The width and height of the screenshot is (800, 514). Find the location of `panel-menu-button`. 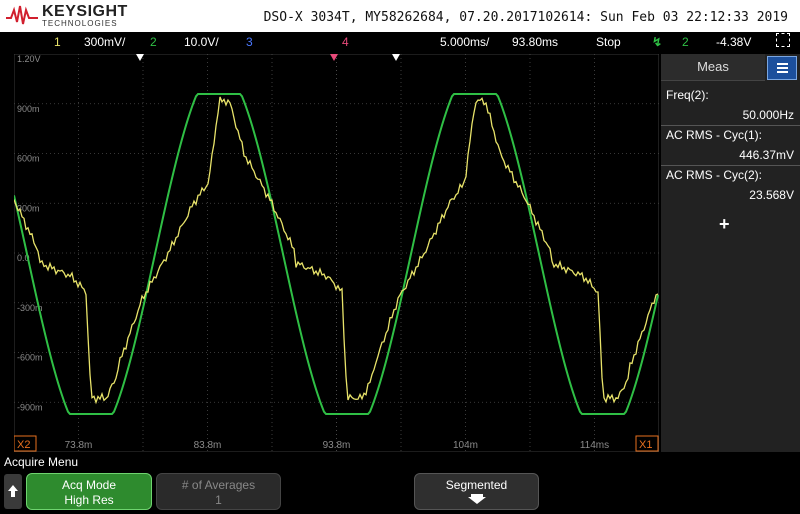

panel-menu-button is located at coordinates (782, 68).